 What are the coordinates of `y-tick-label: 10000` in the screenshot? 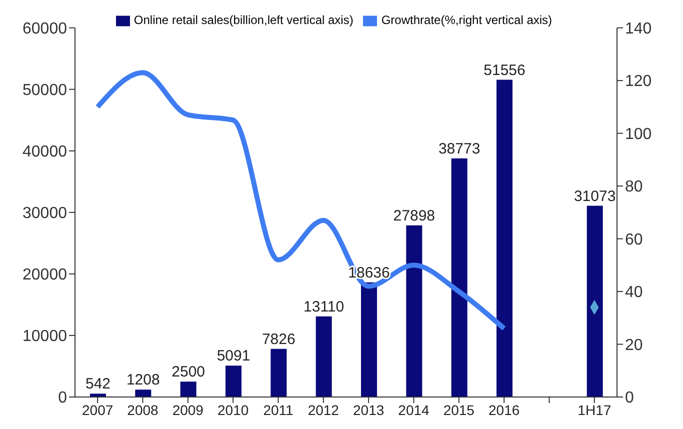 It's located at (45, 337).